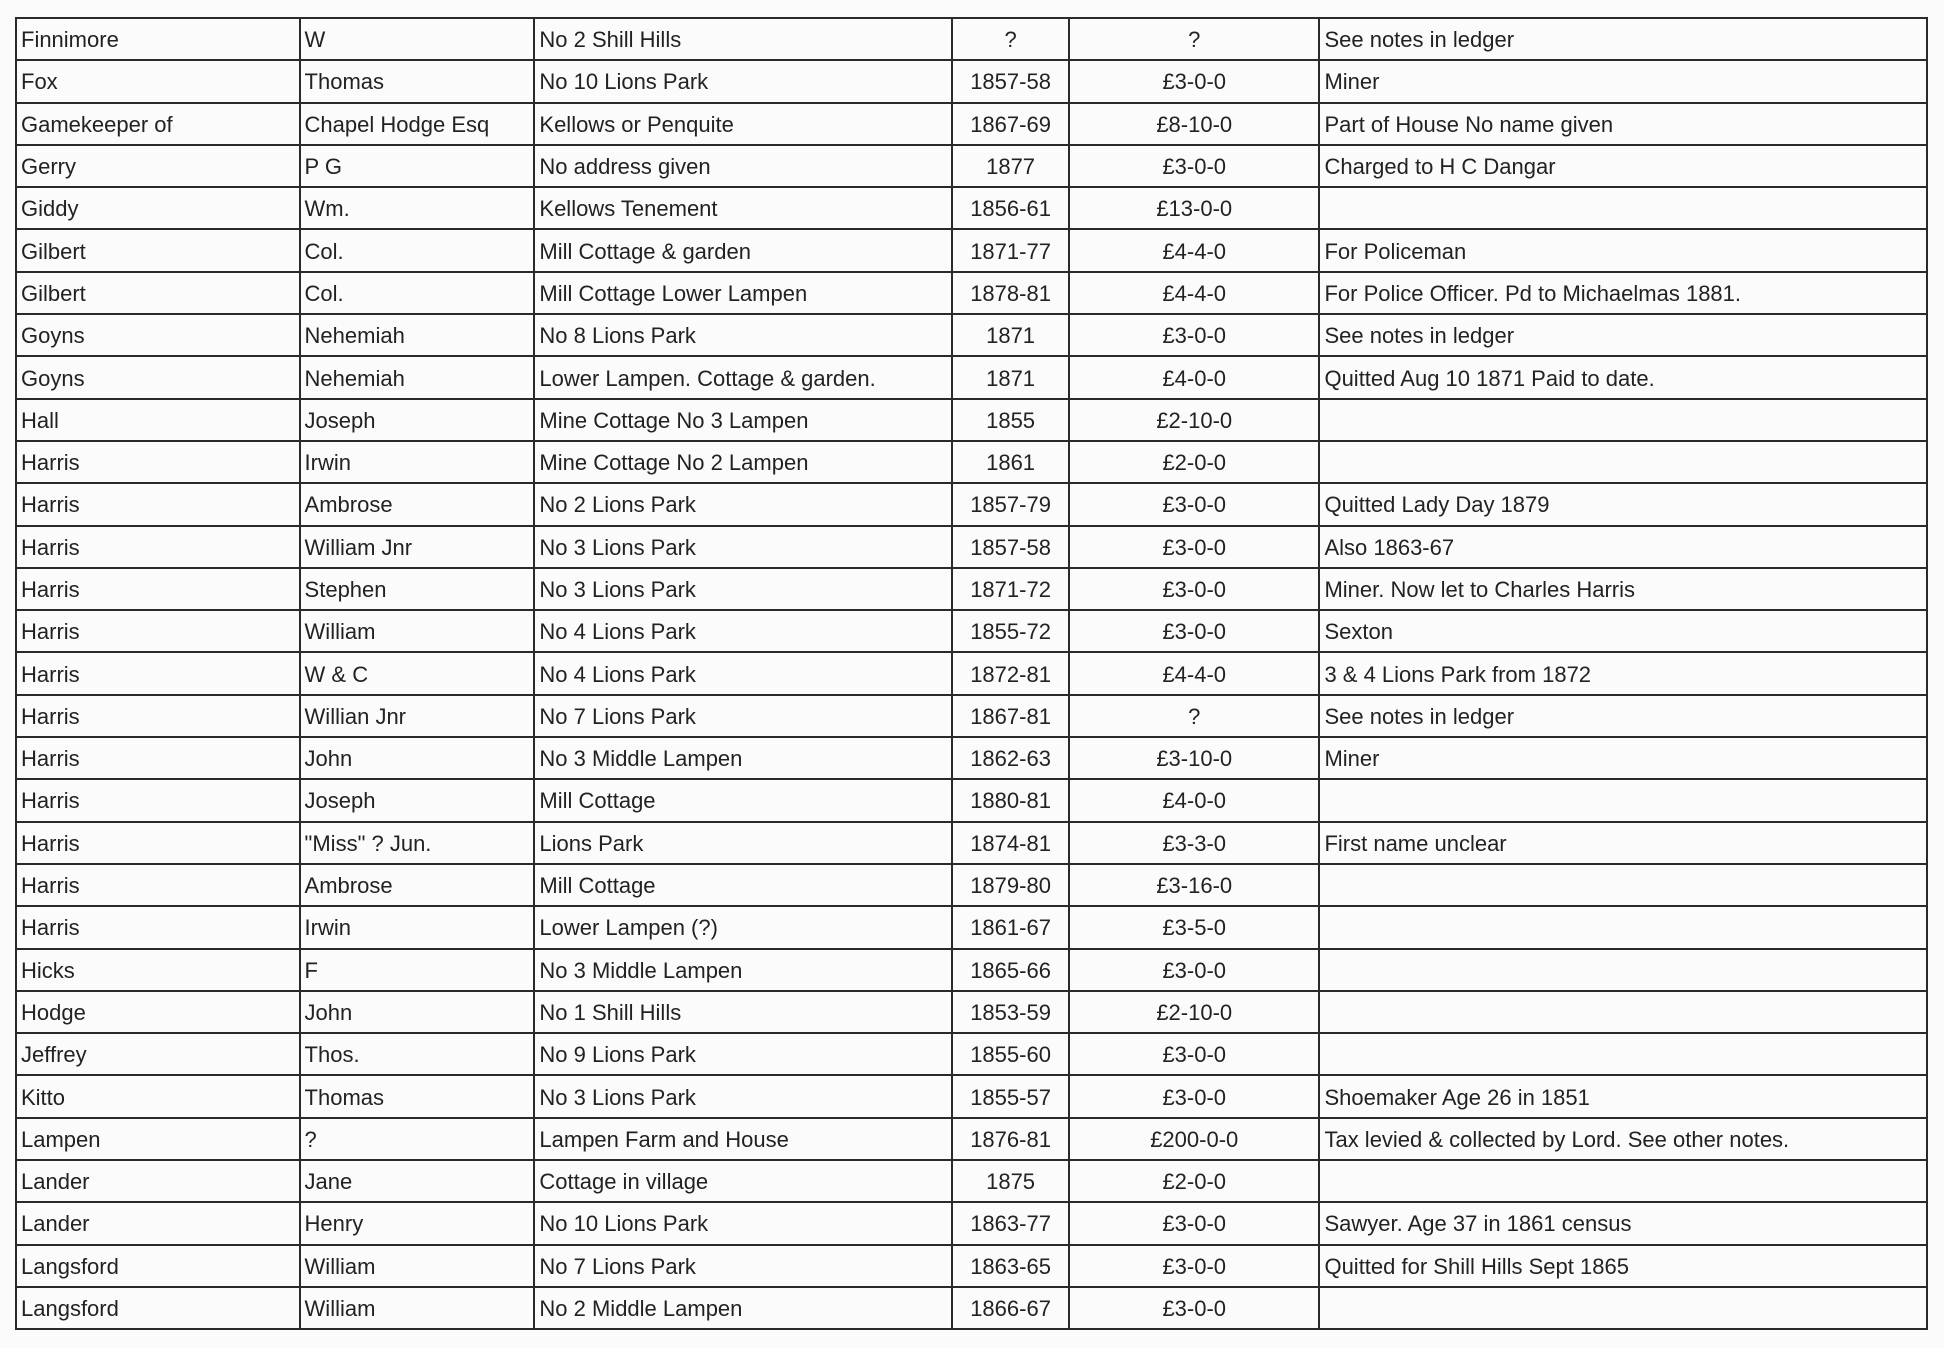 The image size is (1944, 1348). I want to click on address-cell: No 3 Middle Lampen, so click(743, 758).